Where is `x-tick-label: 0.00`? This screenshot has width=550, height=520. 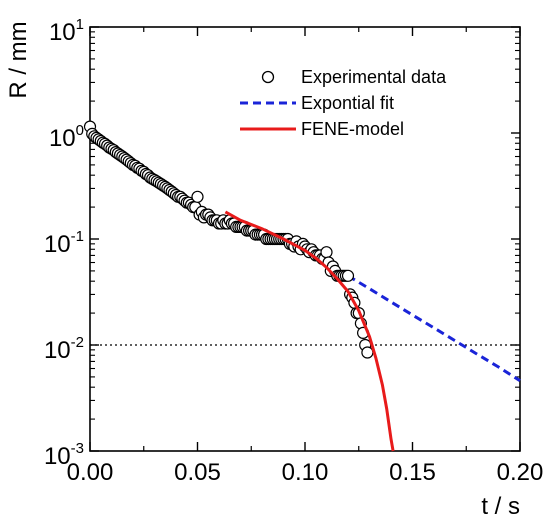
x-tick-label: 0.00 is located at coordinates (90, 472).